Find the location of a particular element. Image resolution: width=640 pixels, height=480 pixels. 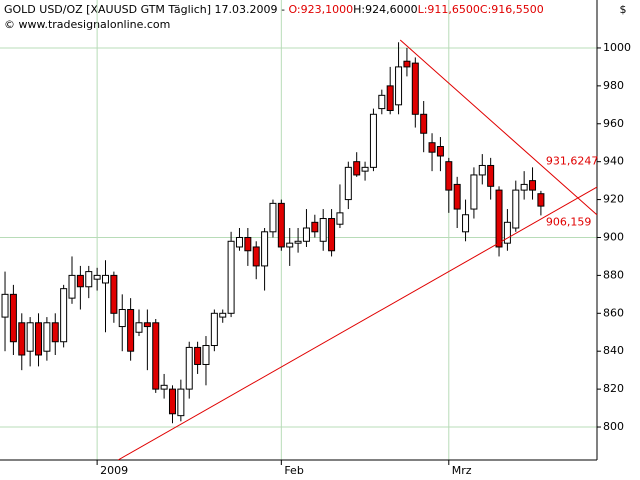

y-tick-label: 1000 is located at coordinates (617, 47).